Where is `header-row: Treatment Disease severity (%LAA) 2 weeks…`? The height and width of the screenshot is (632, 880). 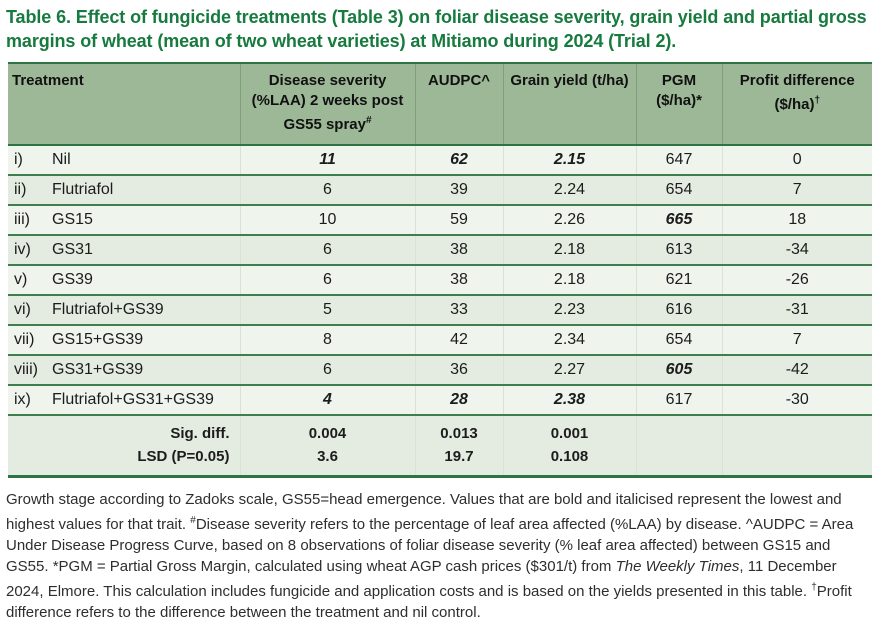 header-row: Treatment Disease severity (%LAA) 2 weeks… is located at coordinates (440, 104).